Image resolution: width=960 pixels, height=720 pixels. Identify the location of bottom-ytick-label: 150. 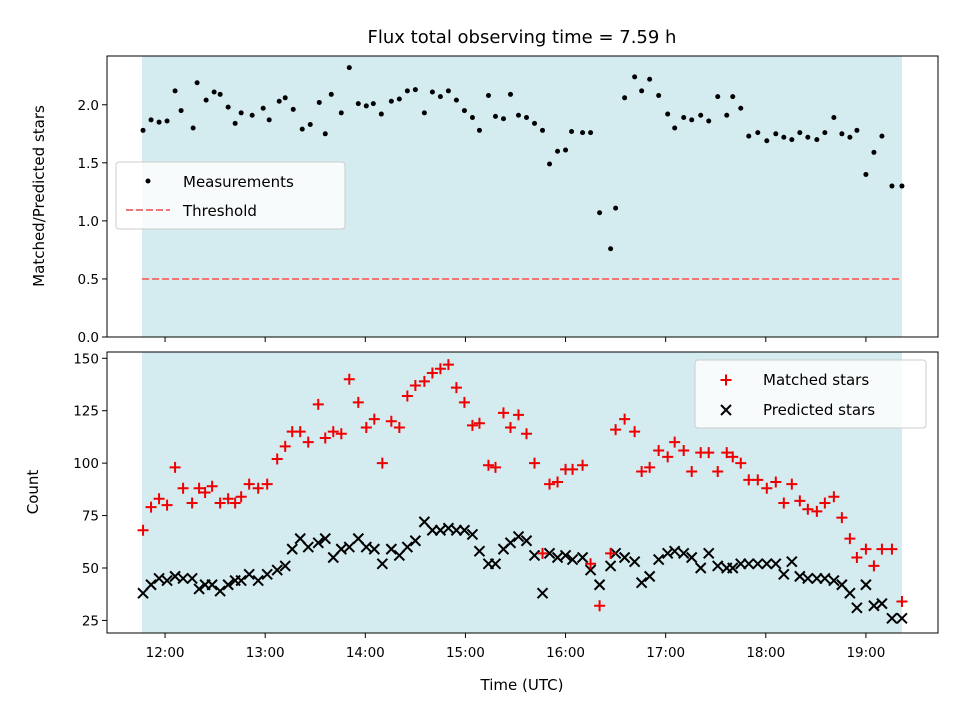
(86, 359).